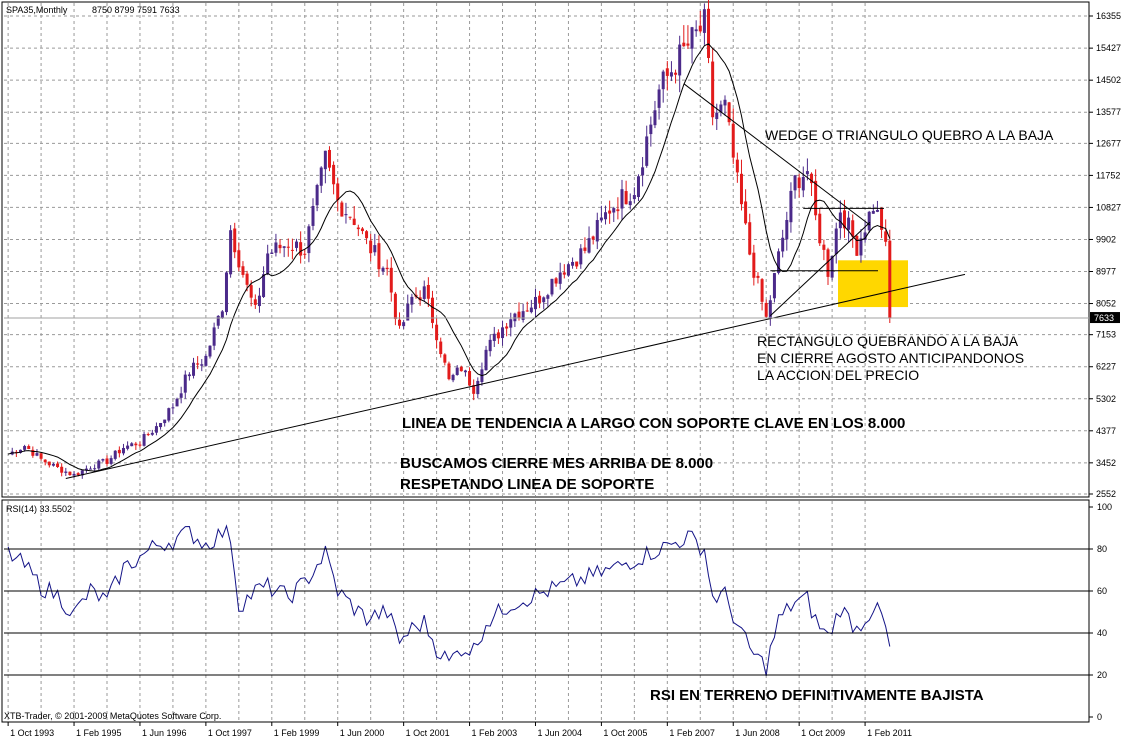 This screenshot has height=741, width=1128. What do you see at coordinates (777, 154) in the screenshot?
I see `wedge-upper-line` at bounding box center [777, 154].